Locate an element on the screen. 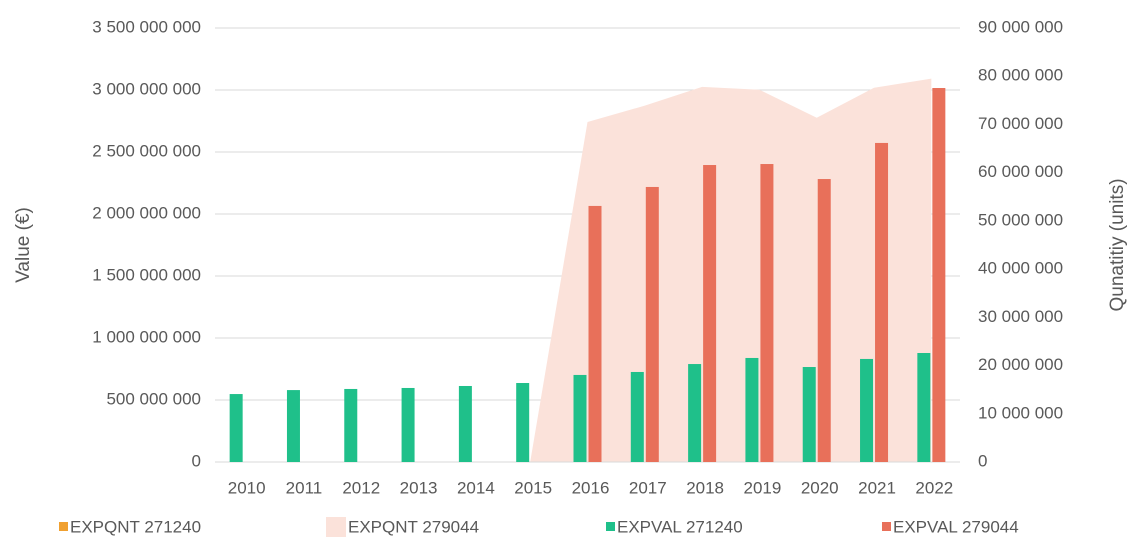 The image size is (1139, 549). y-tick-label: 3 000 000 000 is located at coordinates (146, 88).